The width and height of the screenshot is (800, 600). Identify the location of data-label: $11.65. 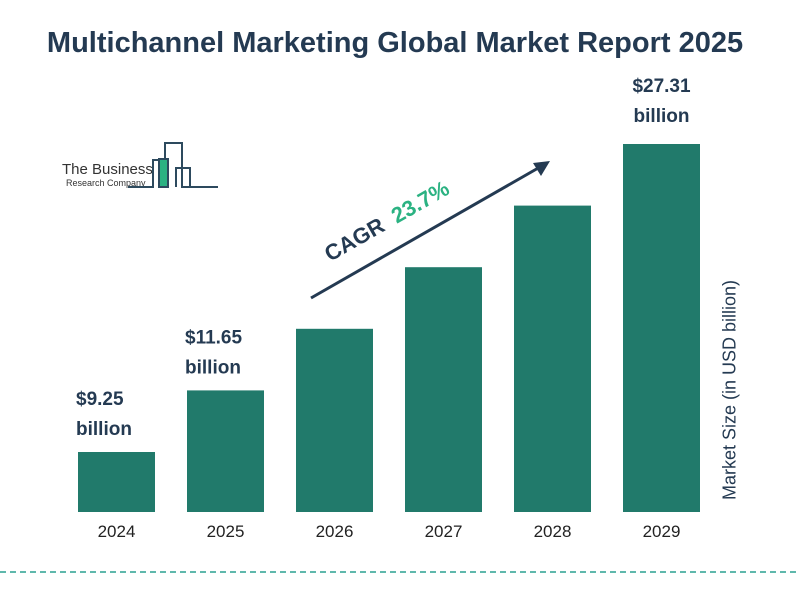
(213, 337).